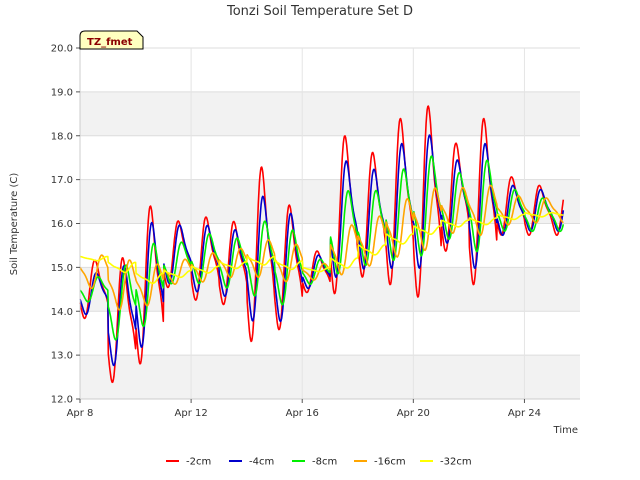 This screenshot has width=640, height=480. I want to click on chart-title: Tonzi Soil Temperature Set D, so click(319, 11).